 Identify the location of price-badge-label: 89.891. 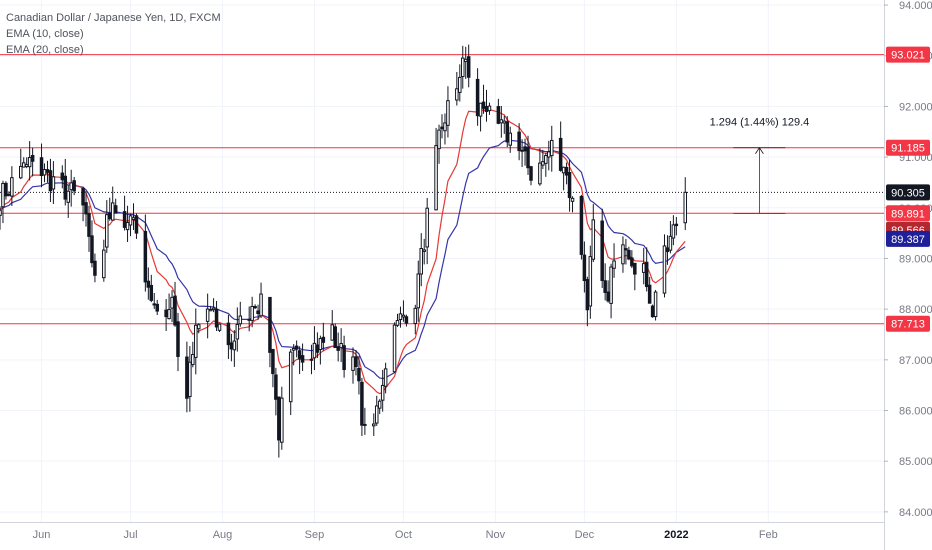
(908, 214).